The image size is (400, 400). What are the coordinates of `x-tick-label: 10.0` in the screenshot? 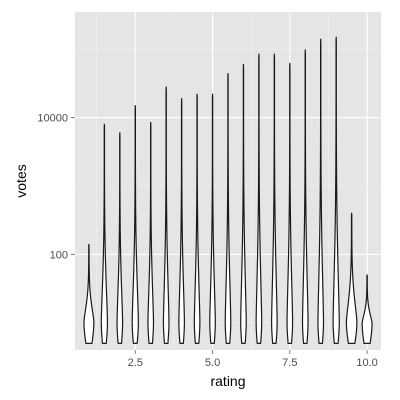 It's located at (366, 363).